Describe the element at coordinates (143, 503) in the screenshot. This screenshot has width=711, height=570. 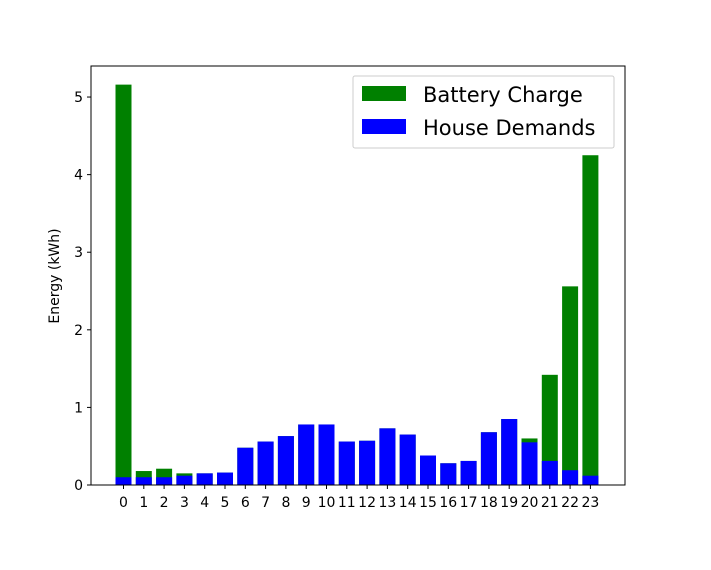
I see `x-tick-label-1: 1` at that location.